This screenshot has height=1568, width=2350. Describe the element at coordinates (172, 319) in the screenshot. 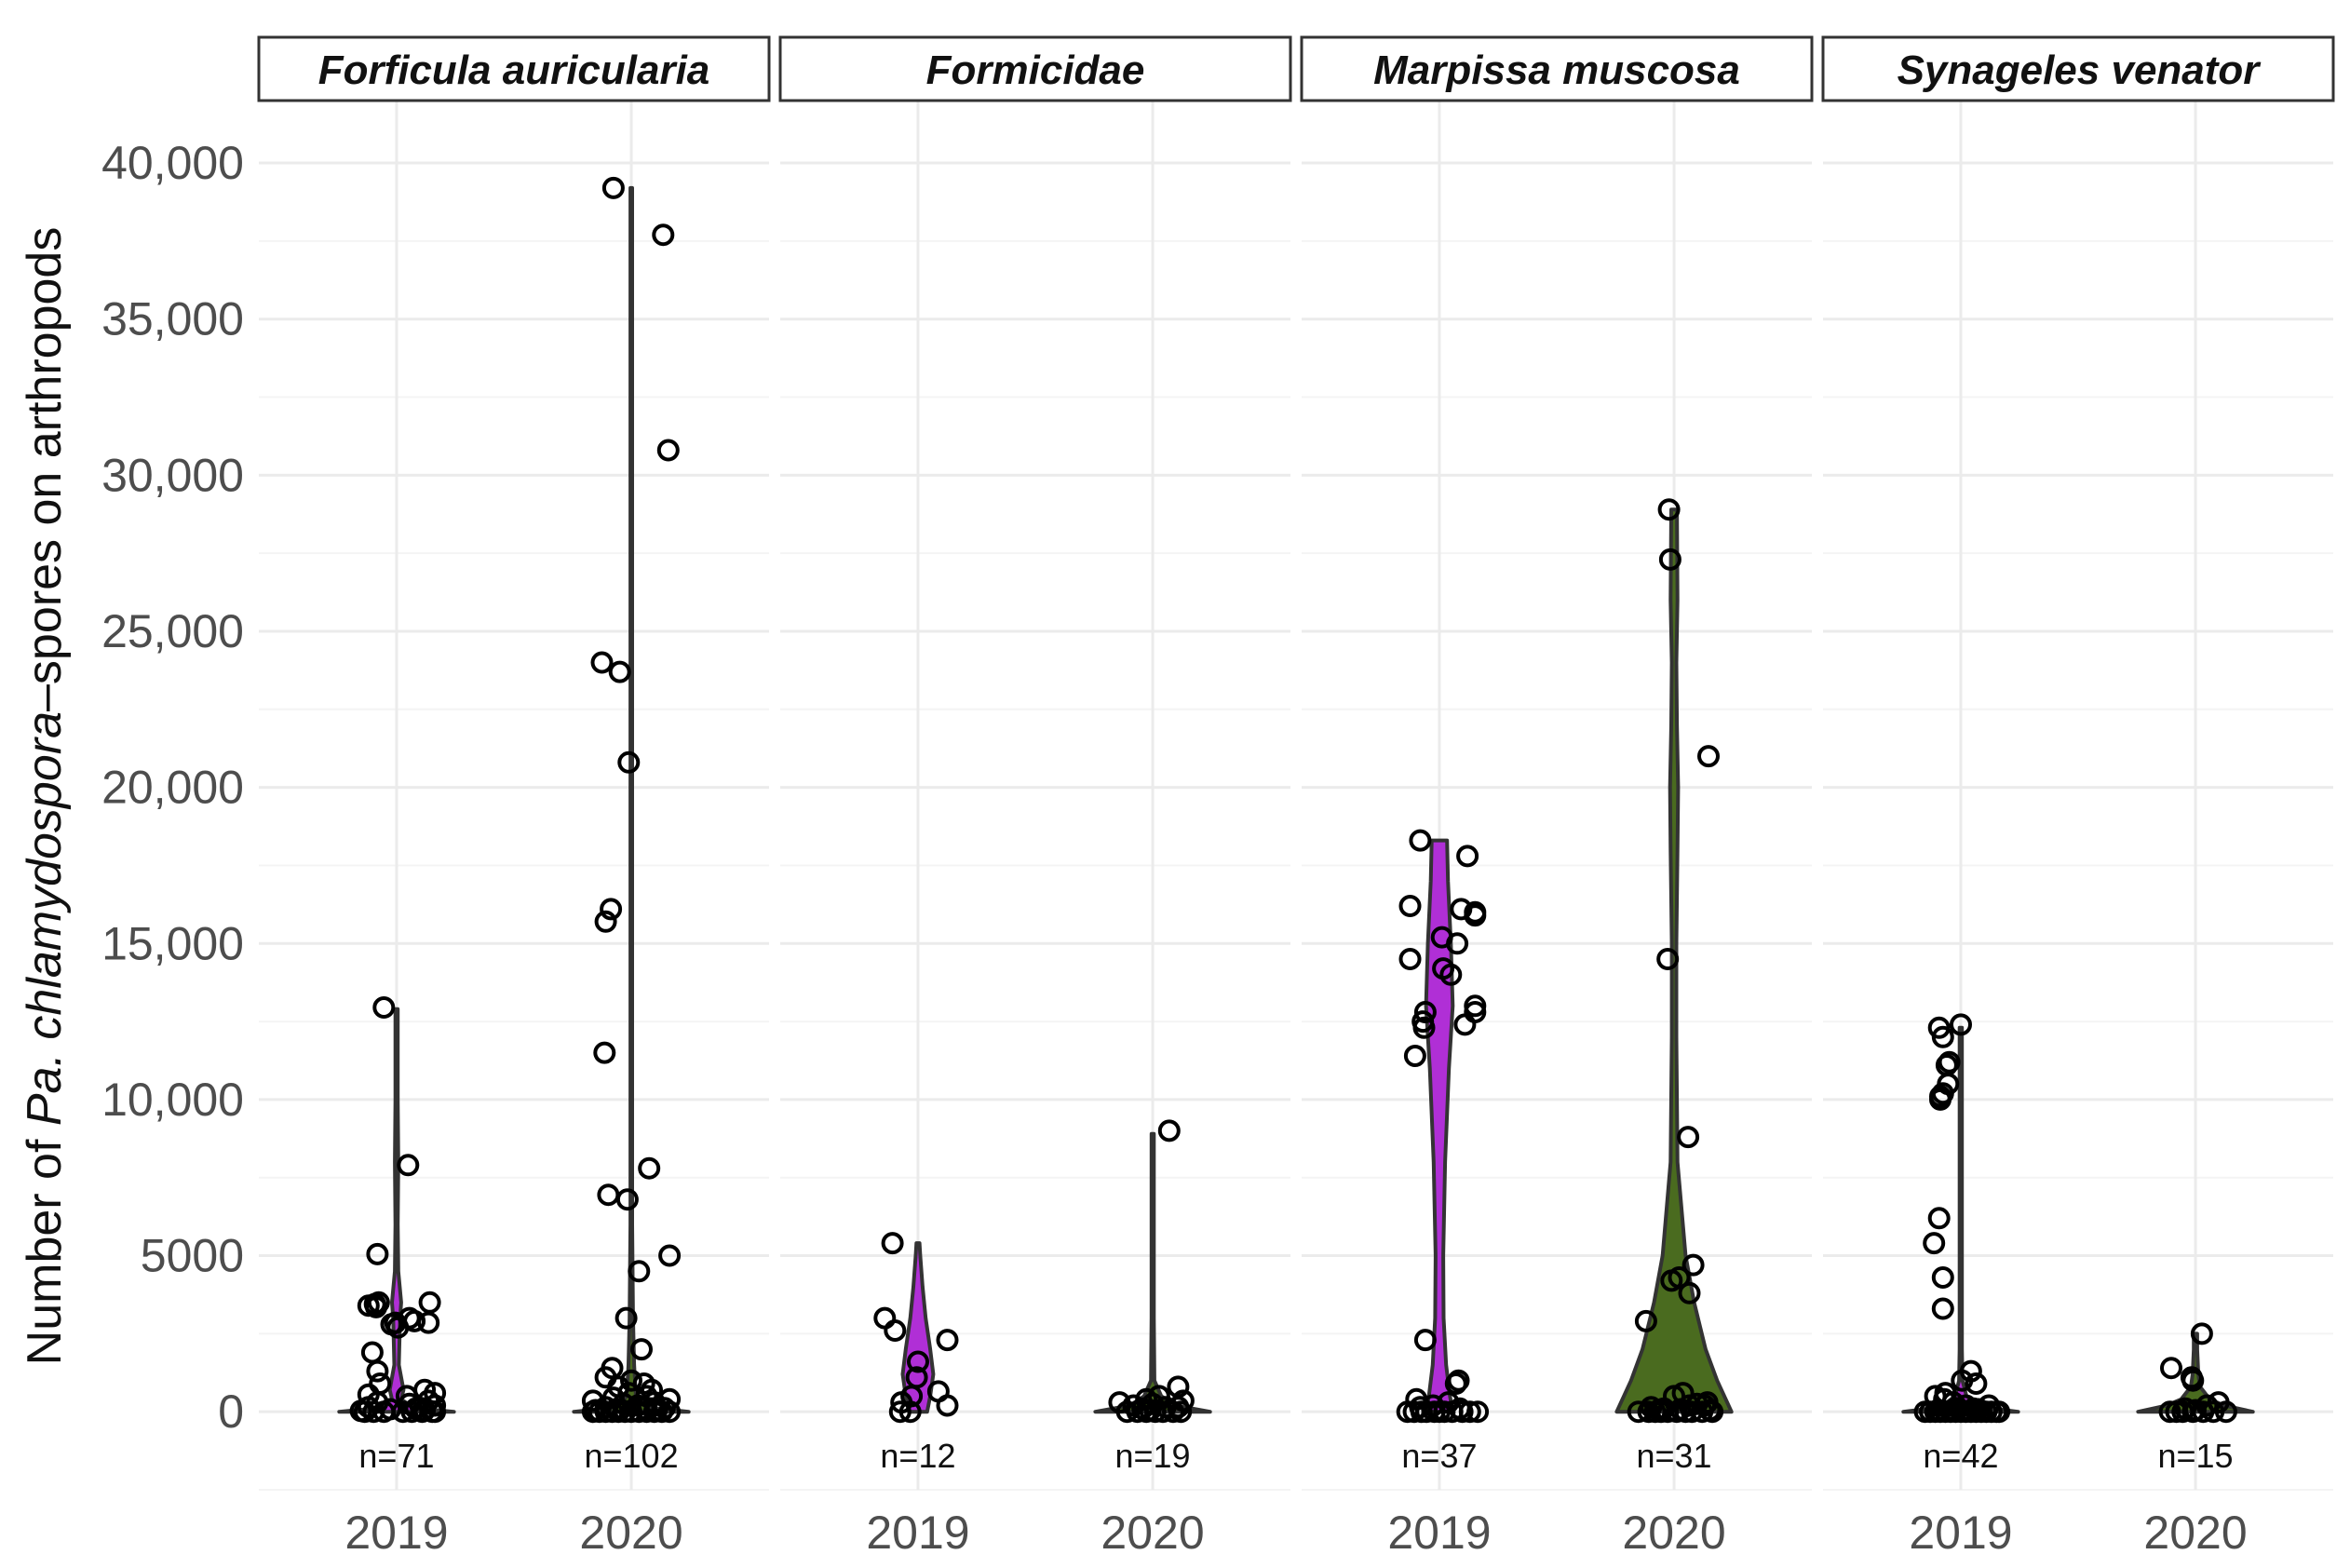

I see `y-tick-label: 35,000` at that location.